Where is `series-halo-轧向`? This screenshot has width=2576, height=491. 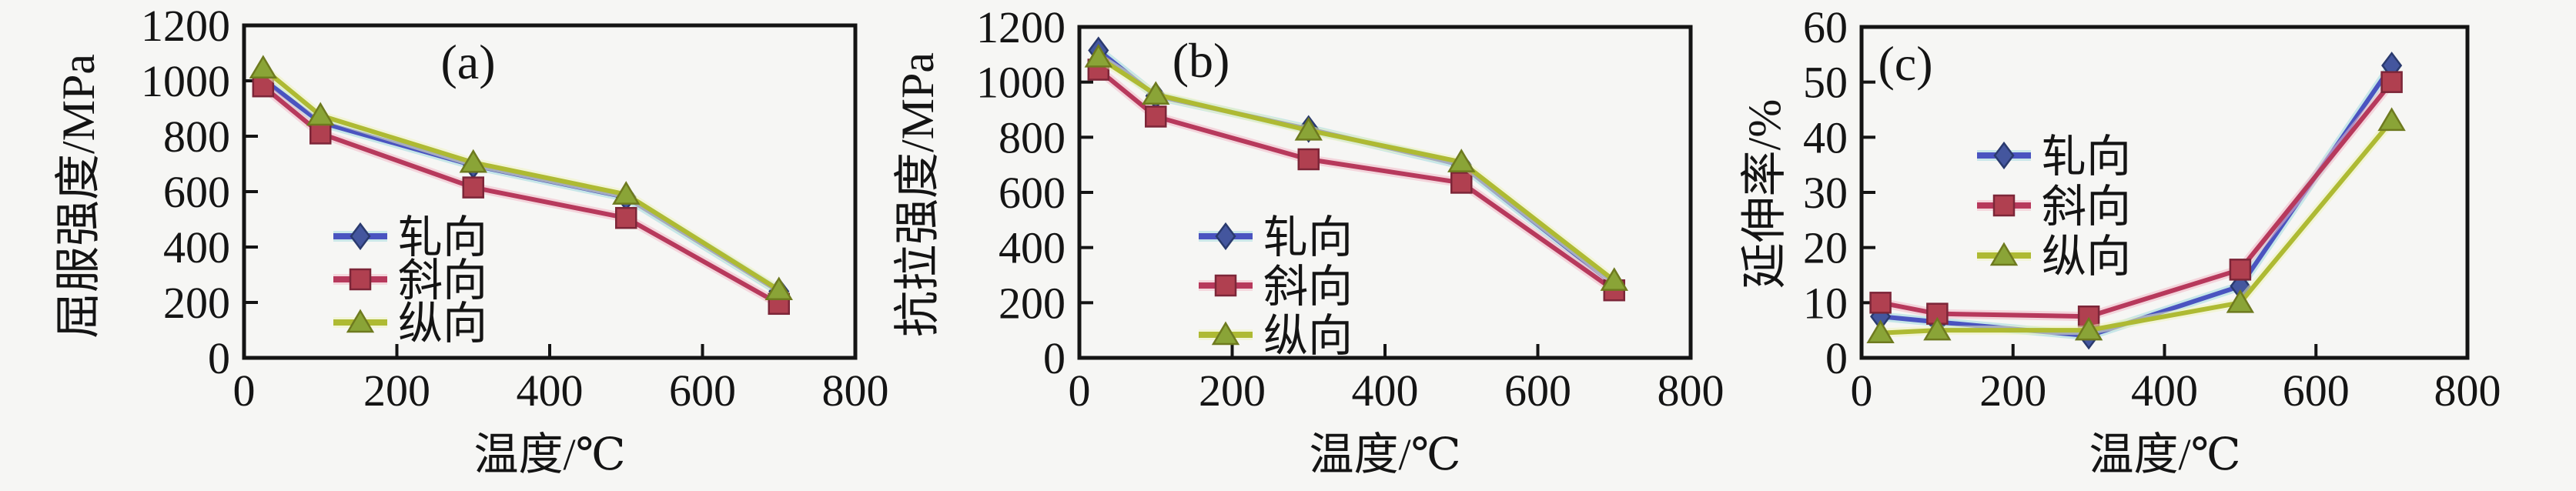 series-halo-轧向 is located at coordinates (2136, 201).